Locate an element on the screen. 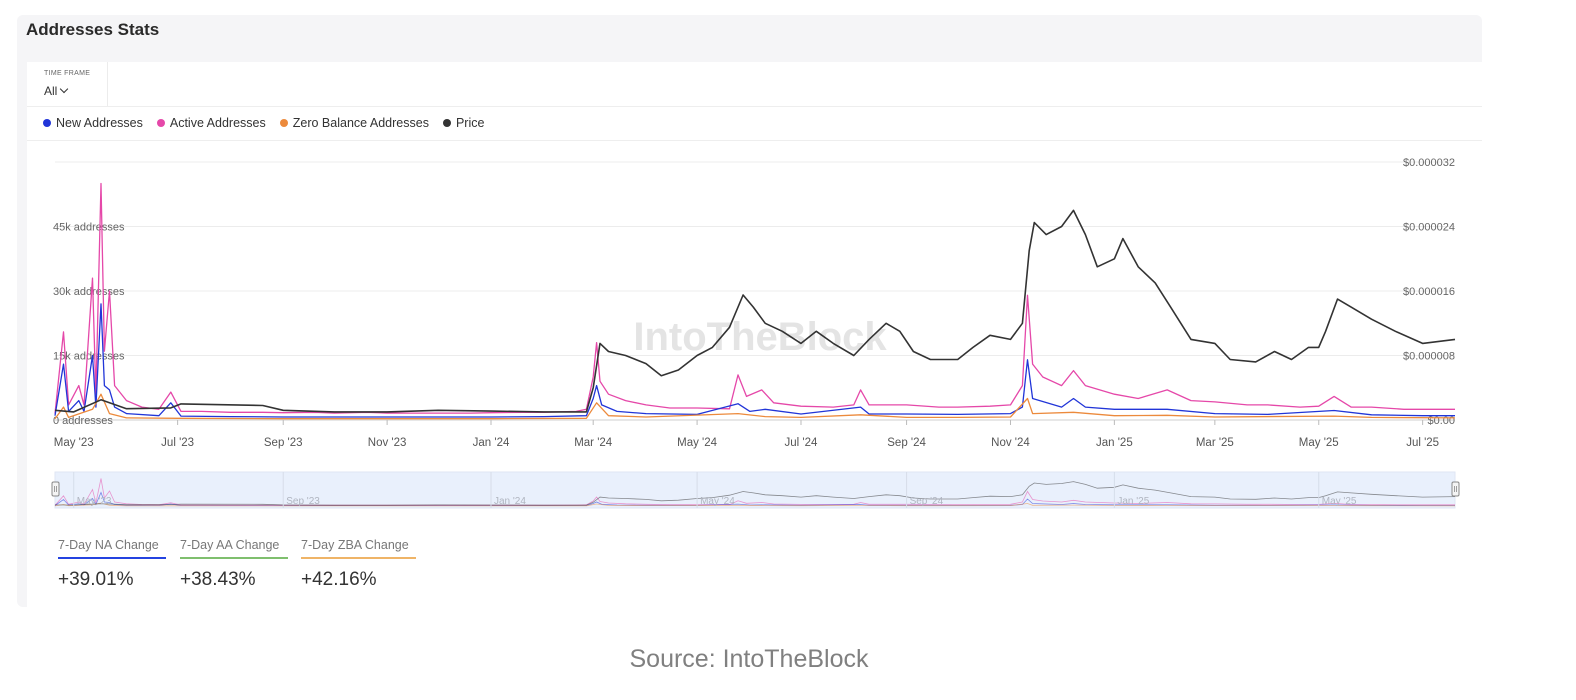 Image resolution: width=1576 pixels, height=700 pixels. navigator-tick-label: Sep '23 is located at coordinates (303, 501).